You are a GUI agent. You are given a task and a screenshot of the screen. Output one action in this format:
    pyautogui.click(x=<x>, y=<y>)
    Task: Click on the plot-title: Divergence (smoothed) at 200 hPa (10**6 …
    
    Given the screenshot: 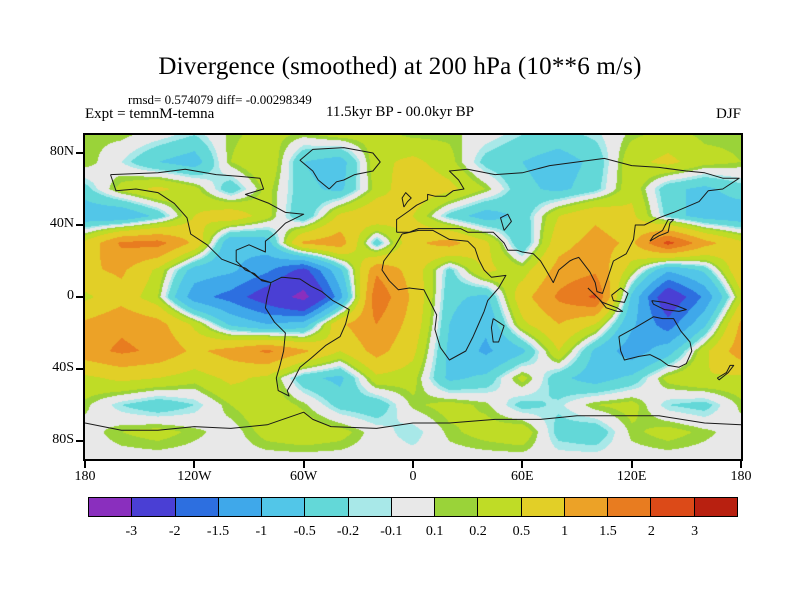 What is the action you would take?
    pyautogui.click(x=400, y=66)
    